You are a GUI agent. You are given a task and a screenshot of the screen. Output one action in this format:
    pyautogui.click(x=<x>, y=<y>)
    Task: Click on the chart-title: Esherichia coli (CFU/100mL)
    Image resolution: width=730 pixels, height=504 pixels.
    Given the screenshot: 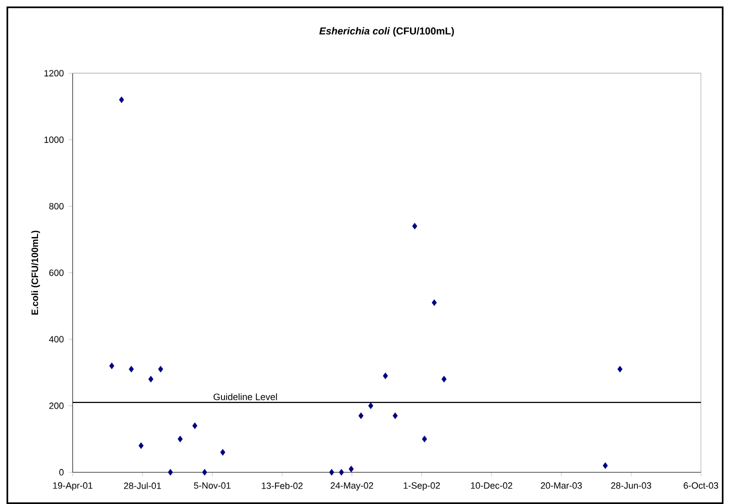 What is the action you would take?
    pyautogui.click(x=386, y=31)
    